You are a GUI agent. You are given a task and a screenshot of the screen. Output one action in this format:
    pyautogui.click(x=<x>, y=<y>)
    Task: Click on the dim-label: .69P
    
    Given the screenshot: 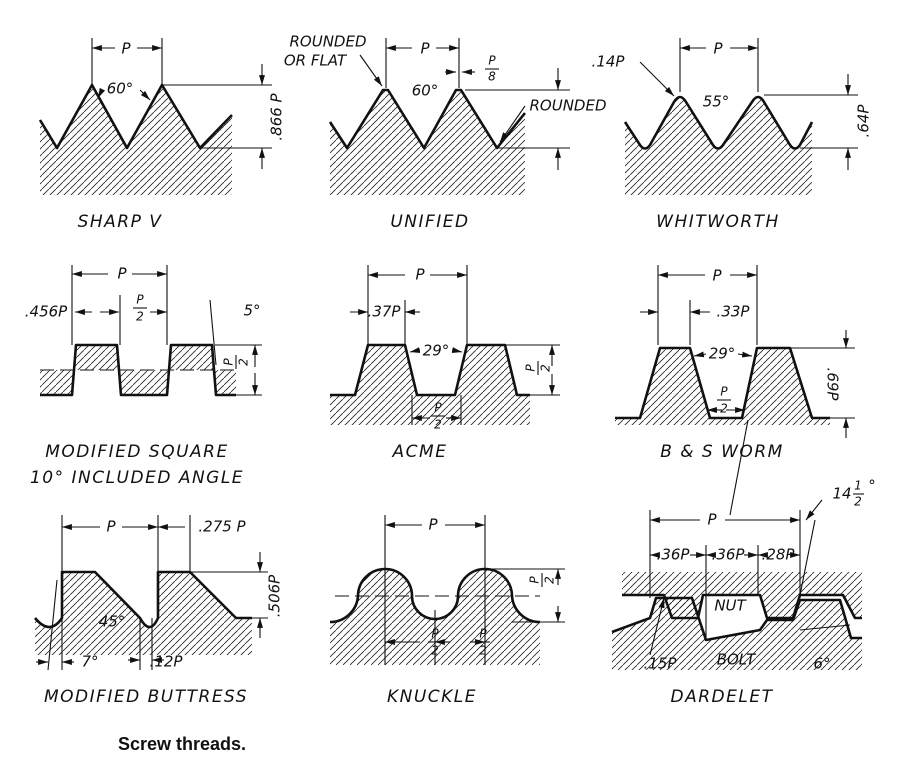 What is the action you would take?
    pyautogui.click(x=833, y=385)
    